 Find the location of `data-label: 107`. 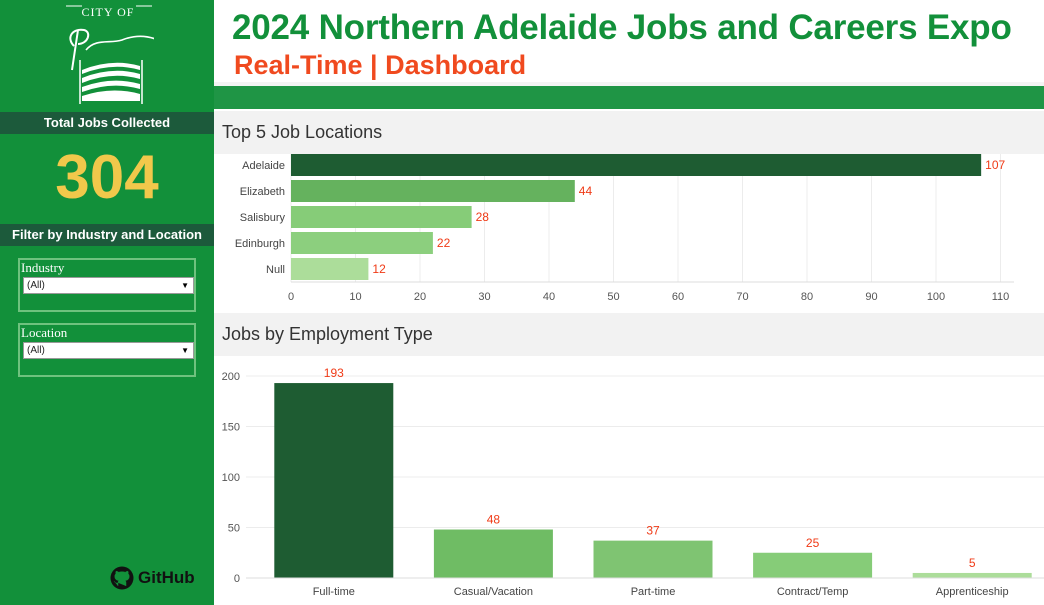

data-label: 107 is located at coordinates (995, 165).